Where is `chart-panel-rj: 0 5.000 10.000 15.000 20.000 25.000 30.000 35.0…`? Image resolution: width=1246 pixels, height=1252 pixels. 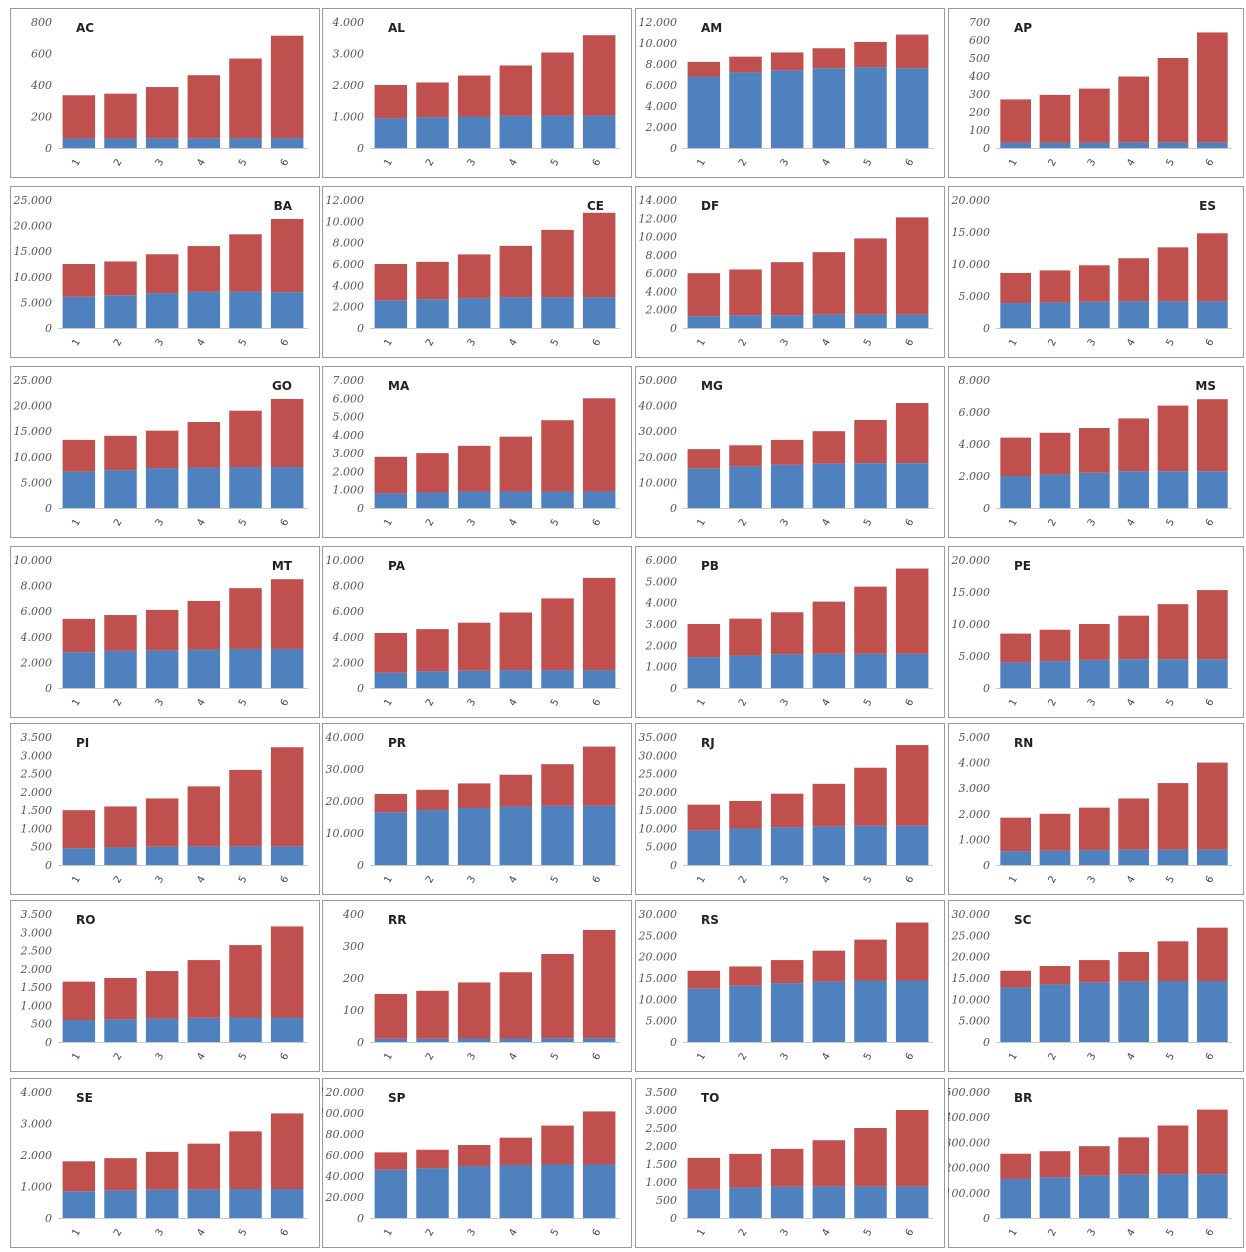
chart-panel-rj: 0 5.000 10.000 15.000 20.000 25.000 30.000 35.0… is located at coordinates (790, 809).